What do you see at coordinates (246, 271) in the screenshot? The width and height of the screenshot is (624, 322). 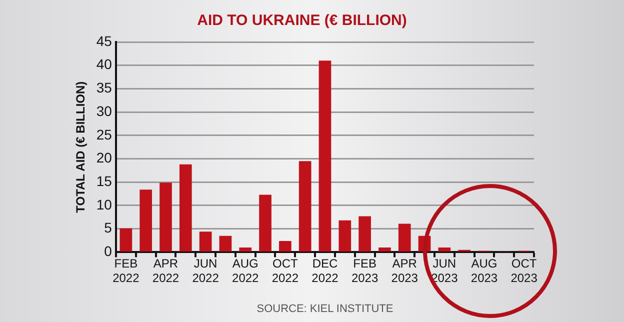 I see `x-tick-label: AUG 2022` at bounding box center [246, 271].